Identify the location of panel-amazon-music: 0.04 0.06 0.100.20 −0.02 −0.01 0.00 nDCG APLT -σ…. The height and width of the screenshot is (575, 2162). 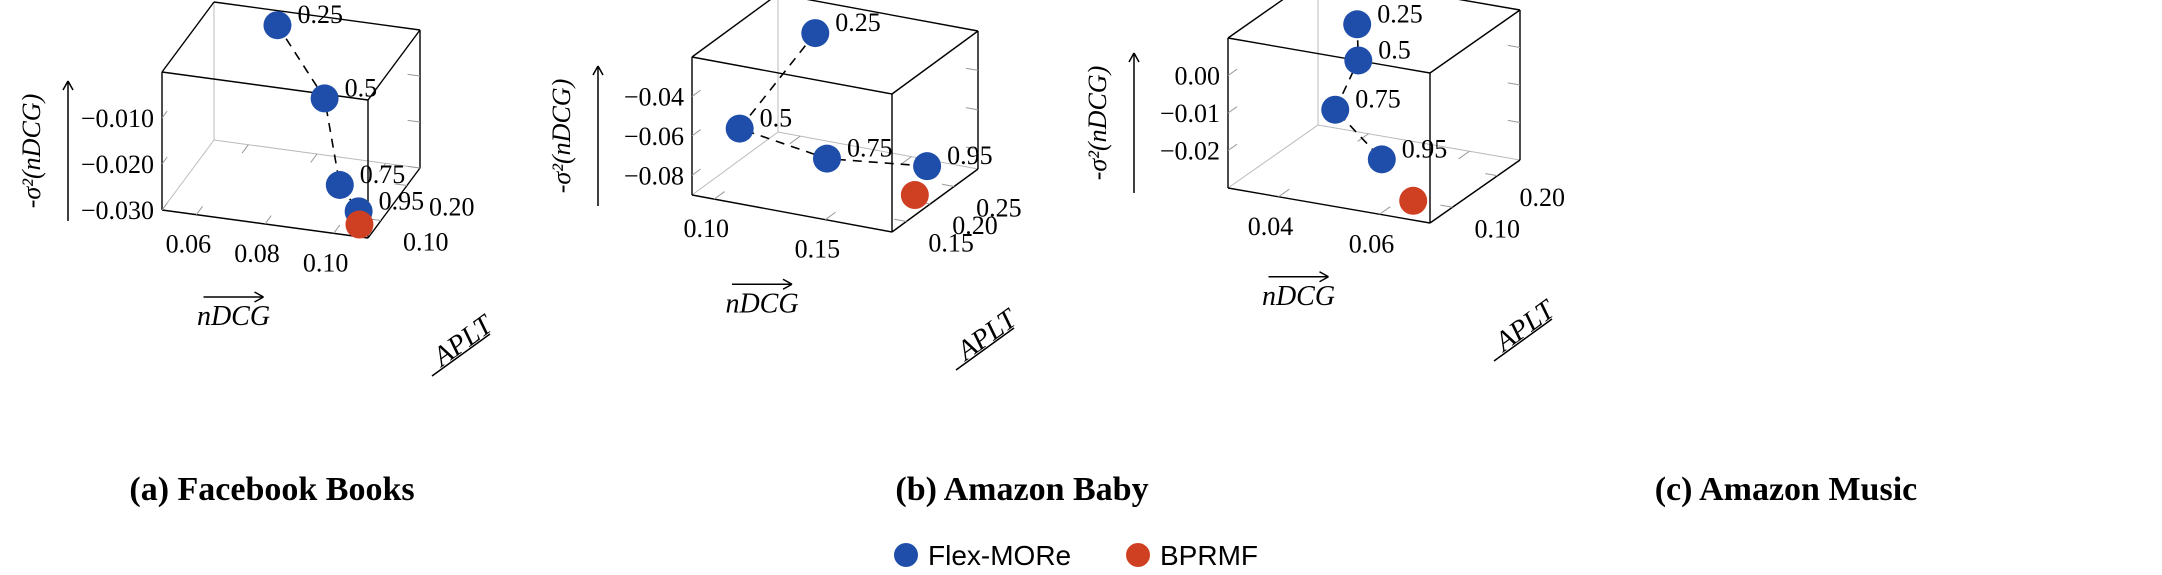
(1324, 181).